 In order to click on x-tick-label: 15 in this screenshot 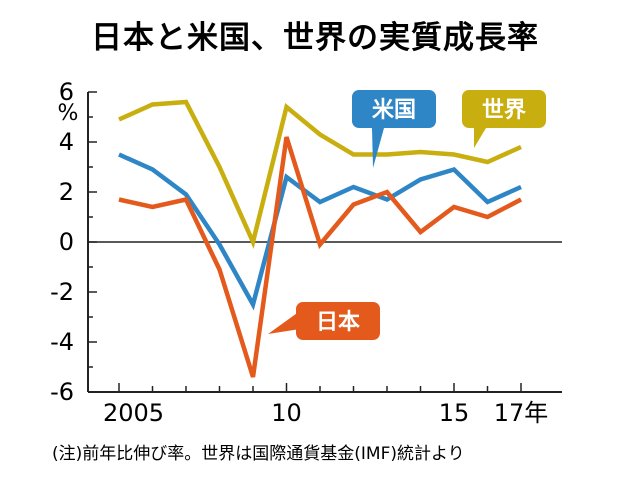, I will do `click(454, 413)`.